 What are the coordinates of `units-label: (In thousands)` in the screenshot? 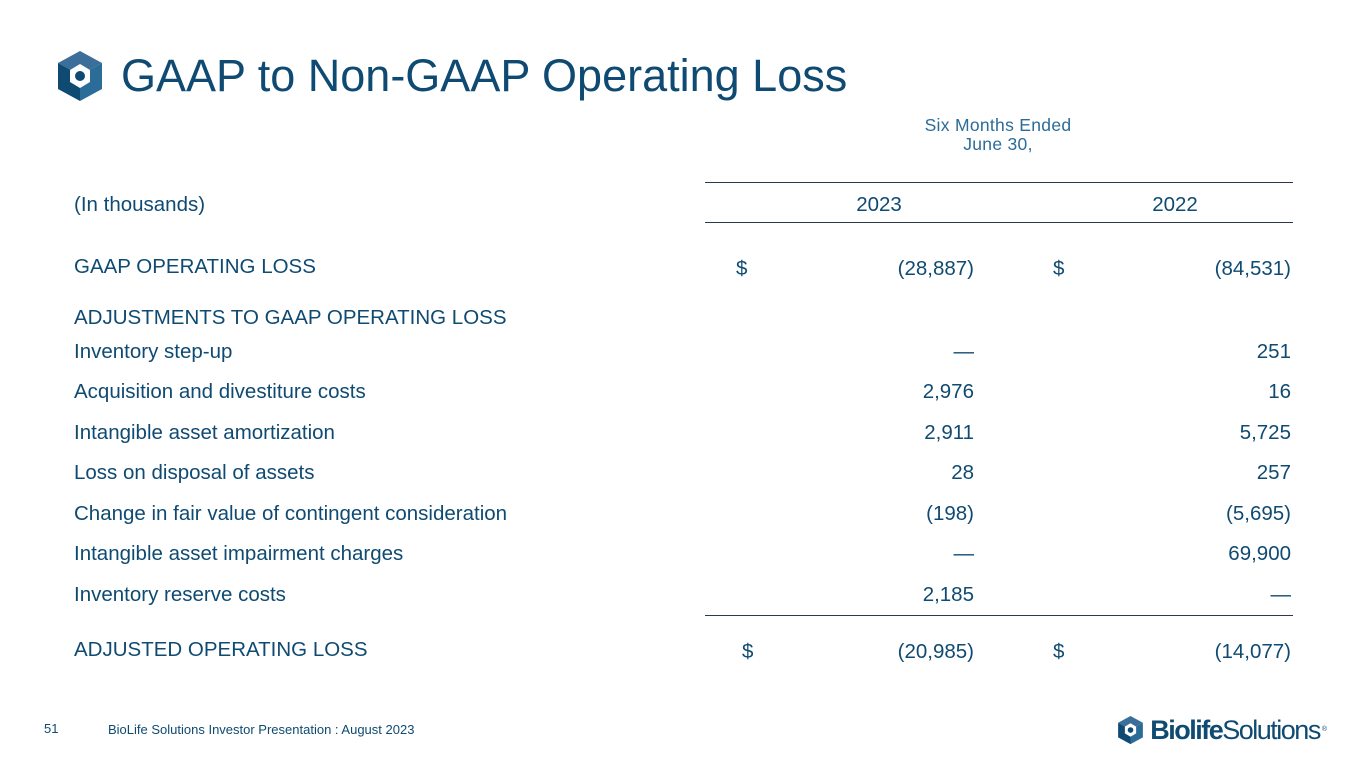 It's located at (140, 204).